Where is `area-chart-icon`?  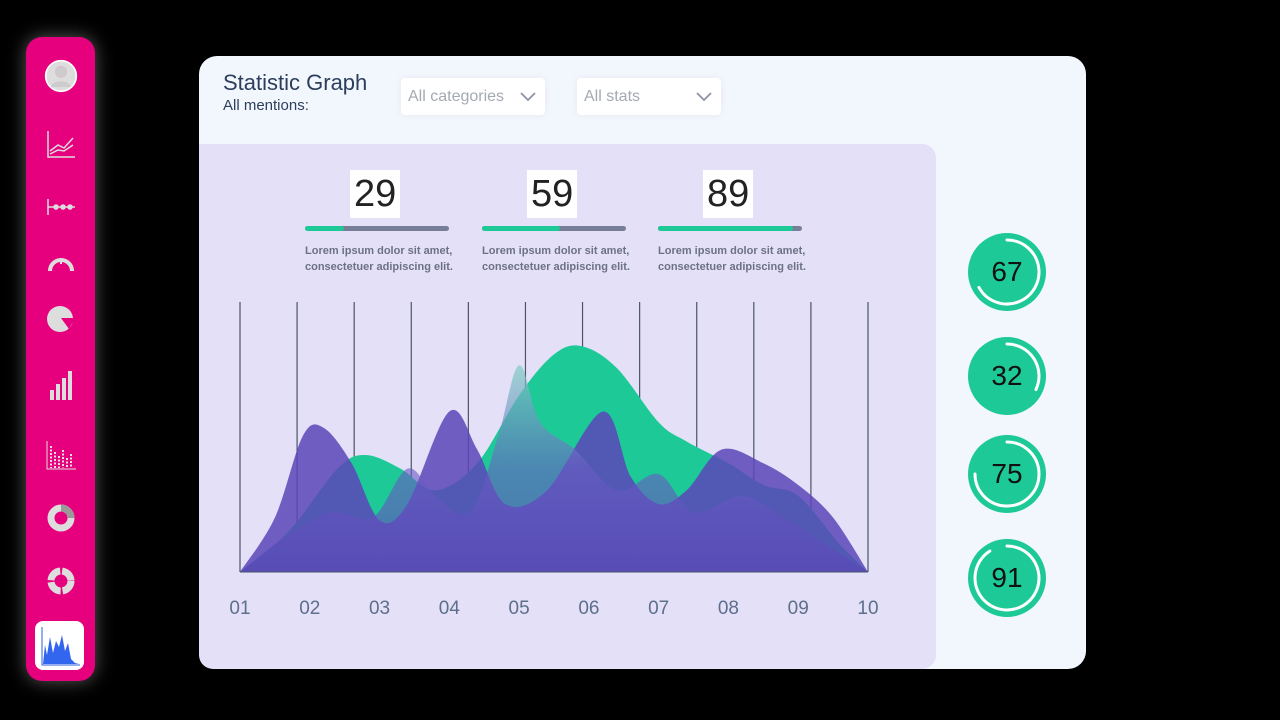 area-chart-icon is located at coordinates (60, 645).